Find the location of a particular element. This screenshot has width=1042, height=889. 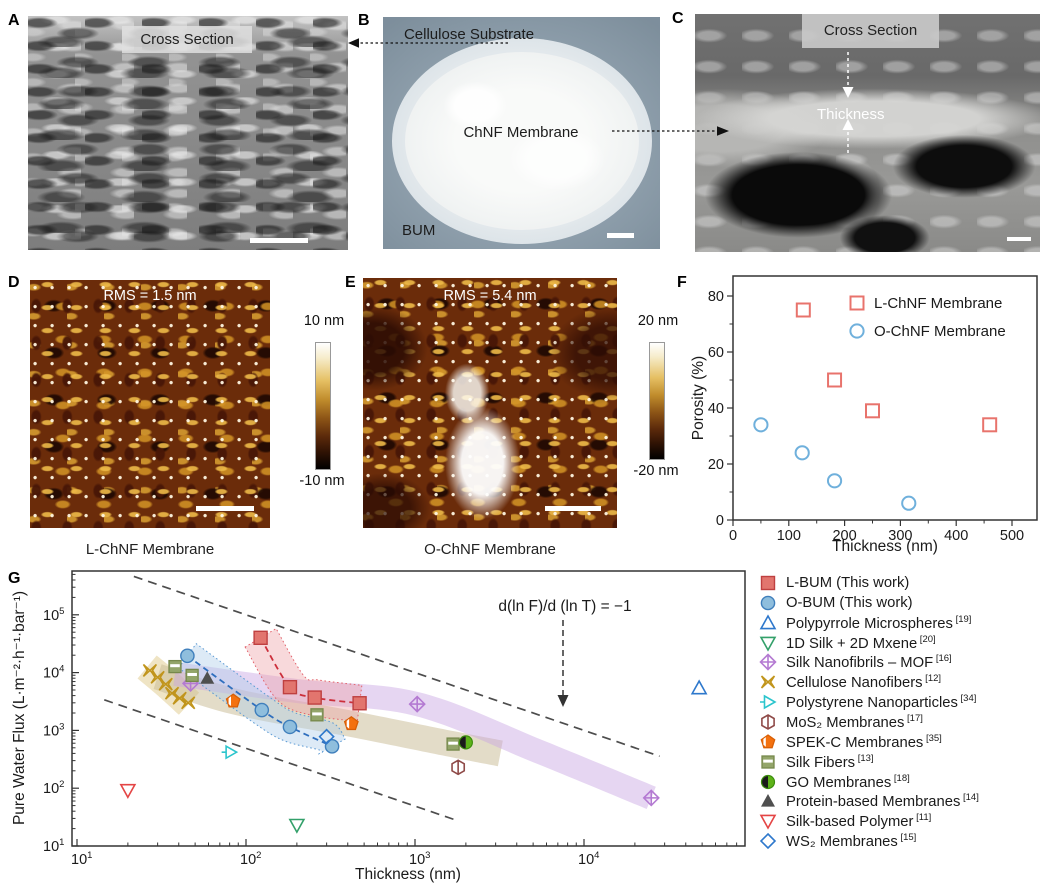

legend-label: Silk Nanofibrils – MOF [16] is located at coordinates (869, 662).